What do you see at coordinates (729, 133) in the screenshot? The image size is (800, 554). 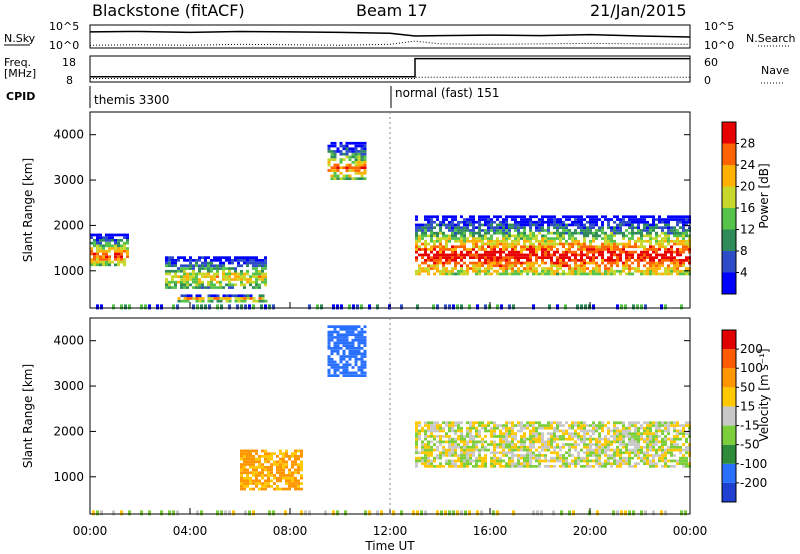 I see `colorbar-swatch` at bounding box center [729, 133].